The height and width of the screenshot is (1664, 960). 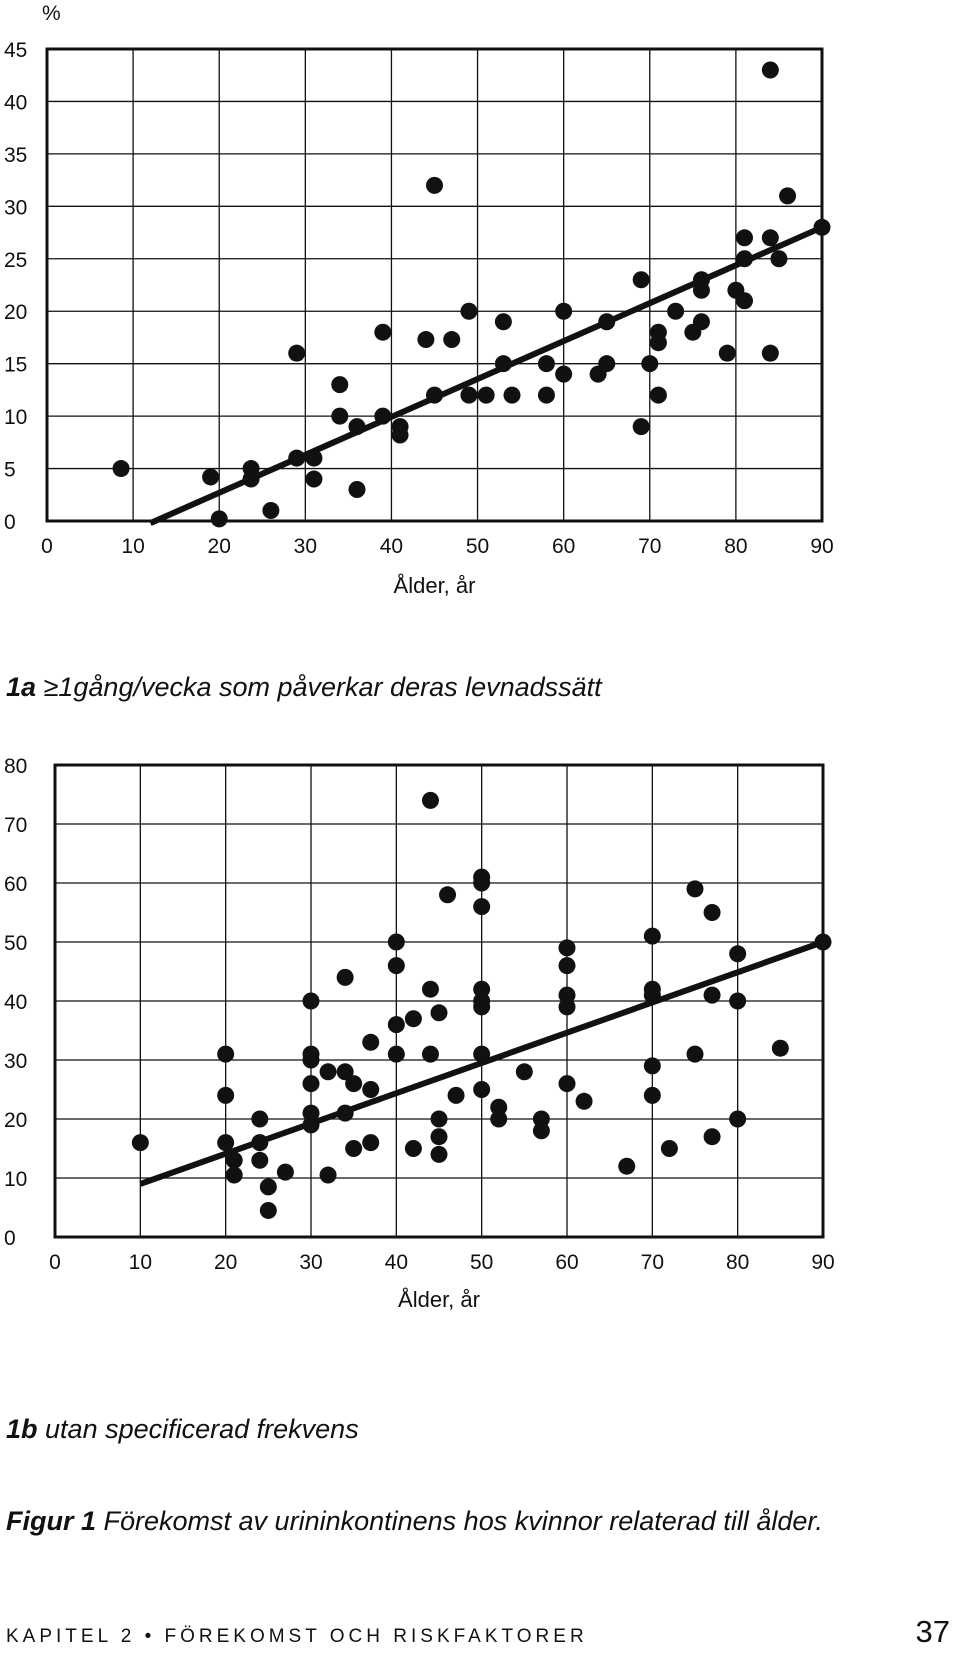 What do you see at coordinates (15, 1120) in the screenshot?
I see `chart-1b-y-tick-label: 20` at bounding box center [15, 1120].